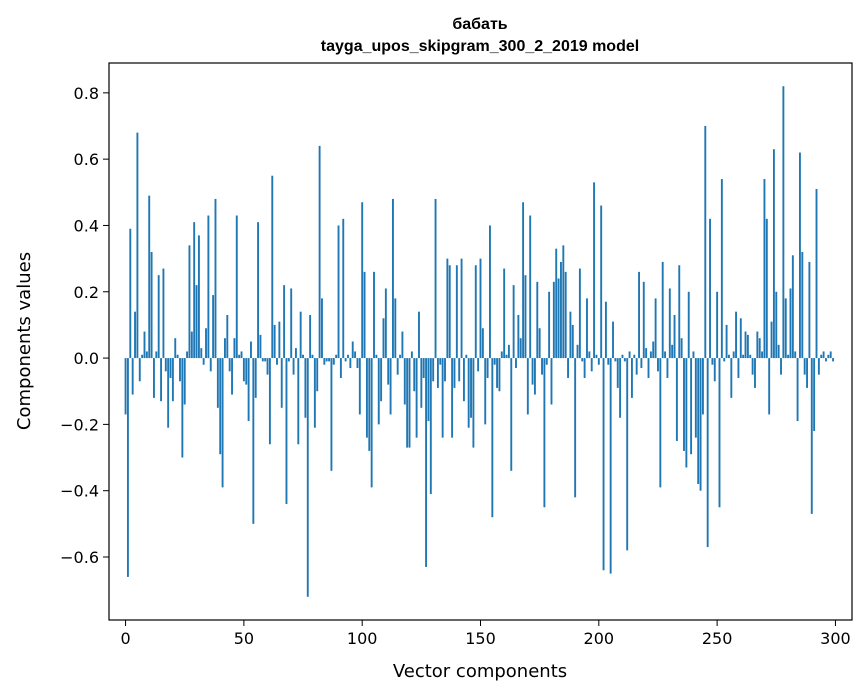  Describe the element at coordinates (86, 93) in the screenshot. I see `y-tick-label: 0.8` at that location.